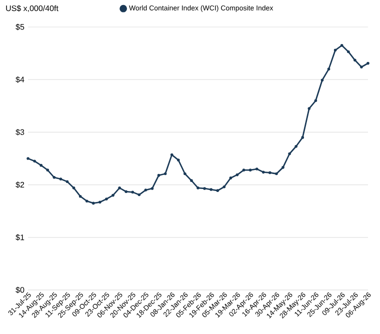 This screenshot has height=334, width=380. I want to click on y-tick-label: $0, so click(20, 290).